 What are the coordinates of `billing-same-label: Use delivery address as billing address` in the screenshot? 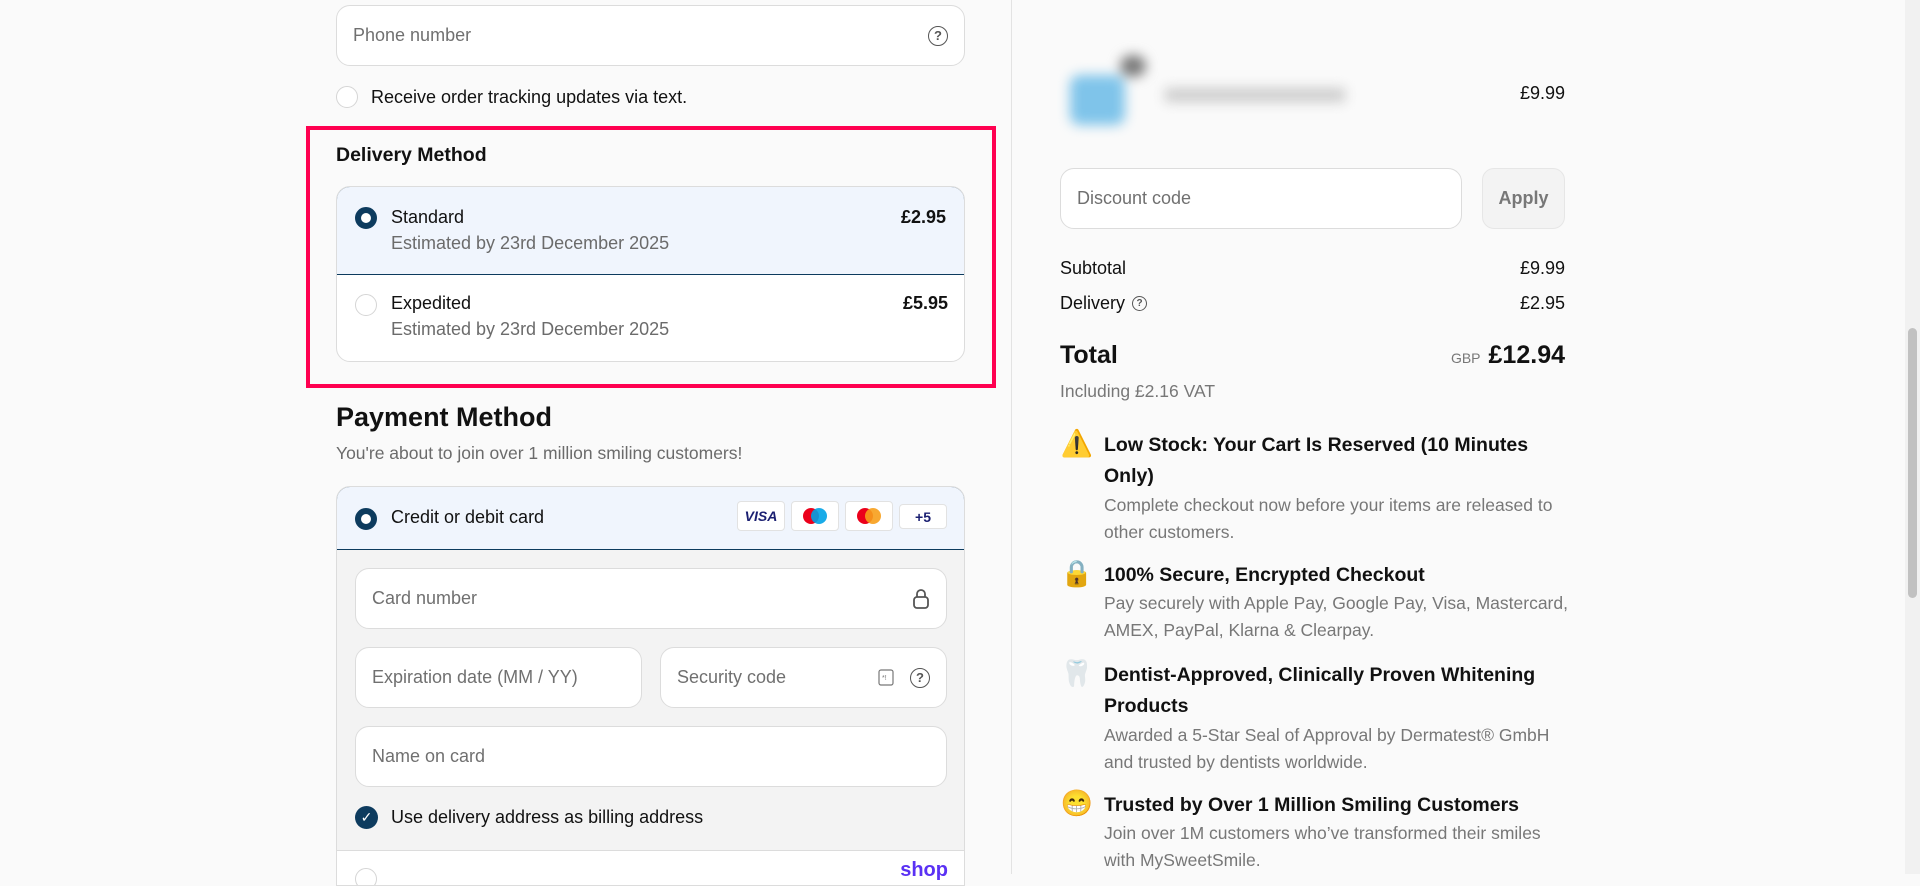 It's located at (547, 817).